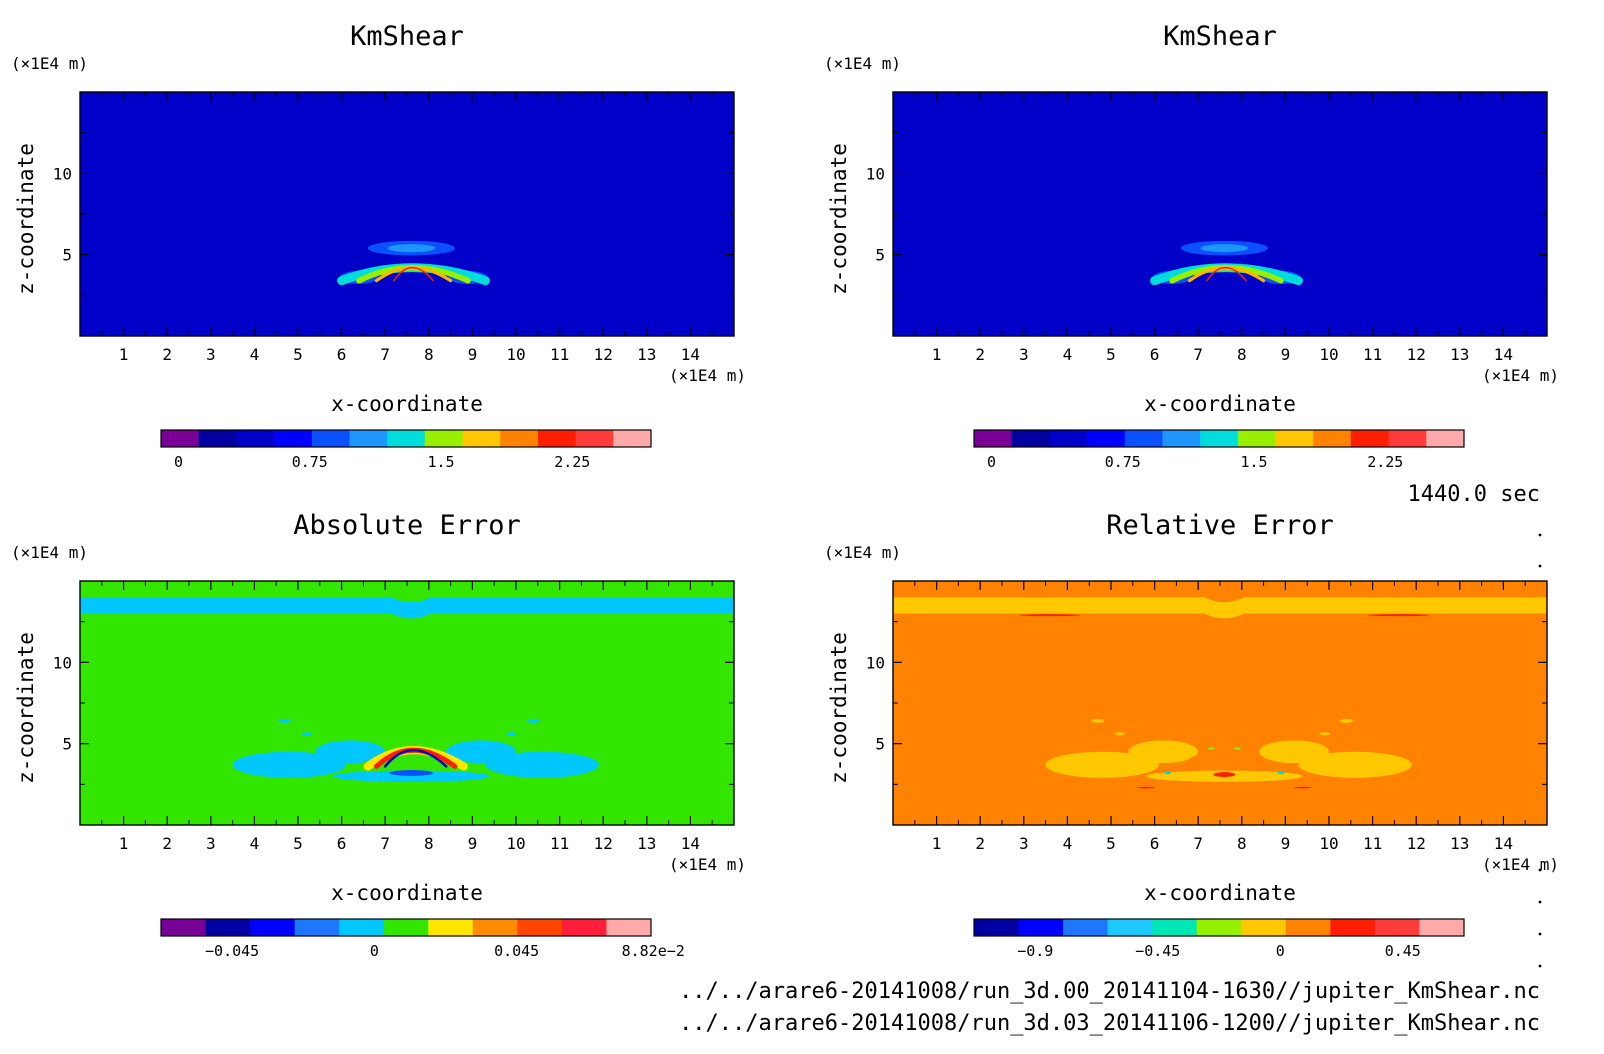  What do you see at coordinates (1198, 354) in the screenshot?
I see `x-tick-label: 7` at bounding box center [1198, 354].